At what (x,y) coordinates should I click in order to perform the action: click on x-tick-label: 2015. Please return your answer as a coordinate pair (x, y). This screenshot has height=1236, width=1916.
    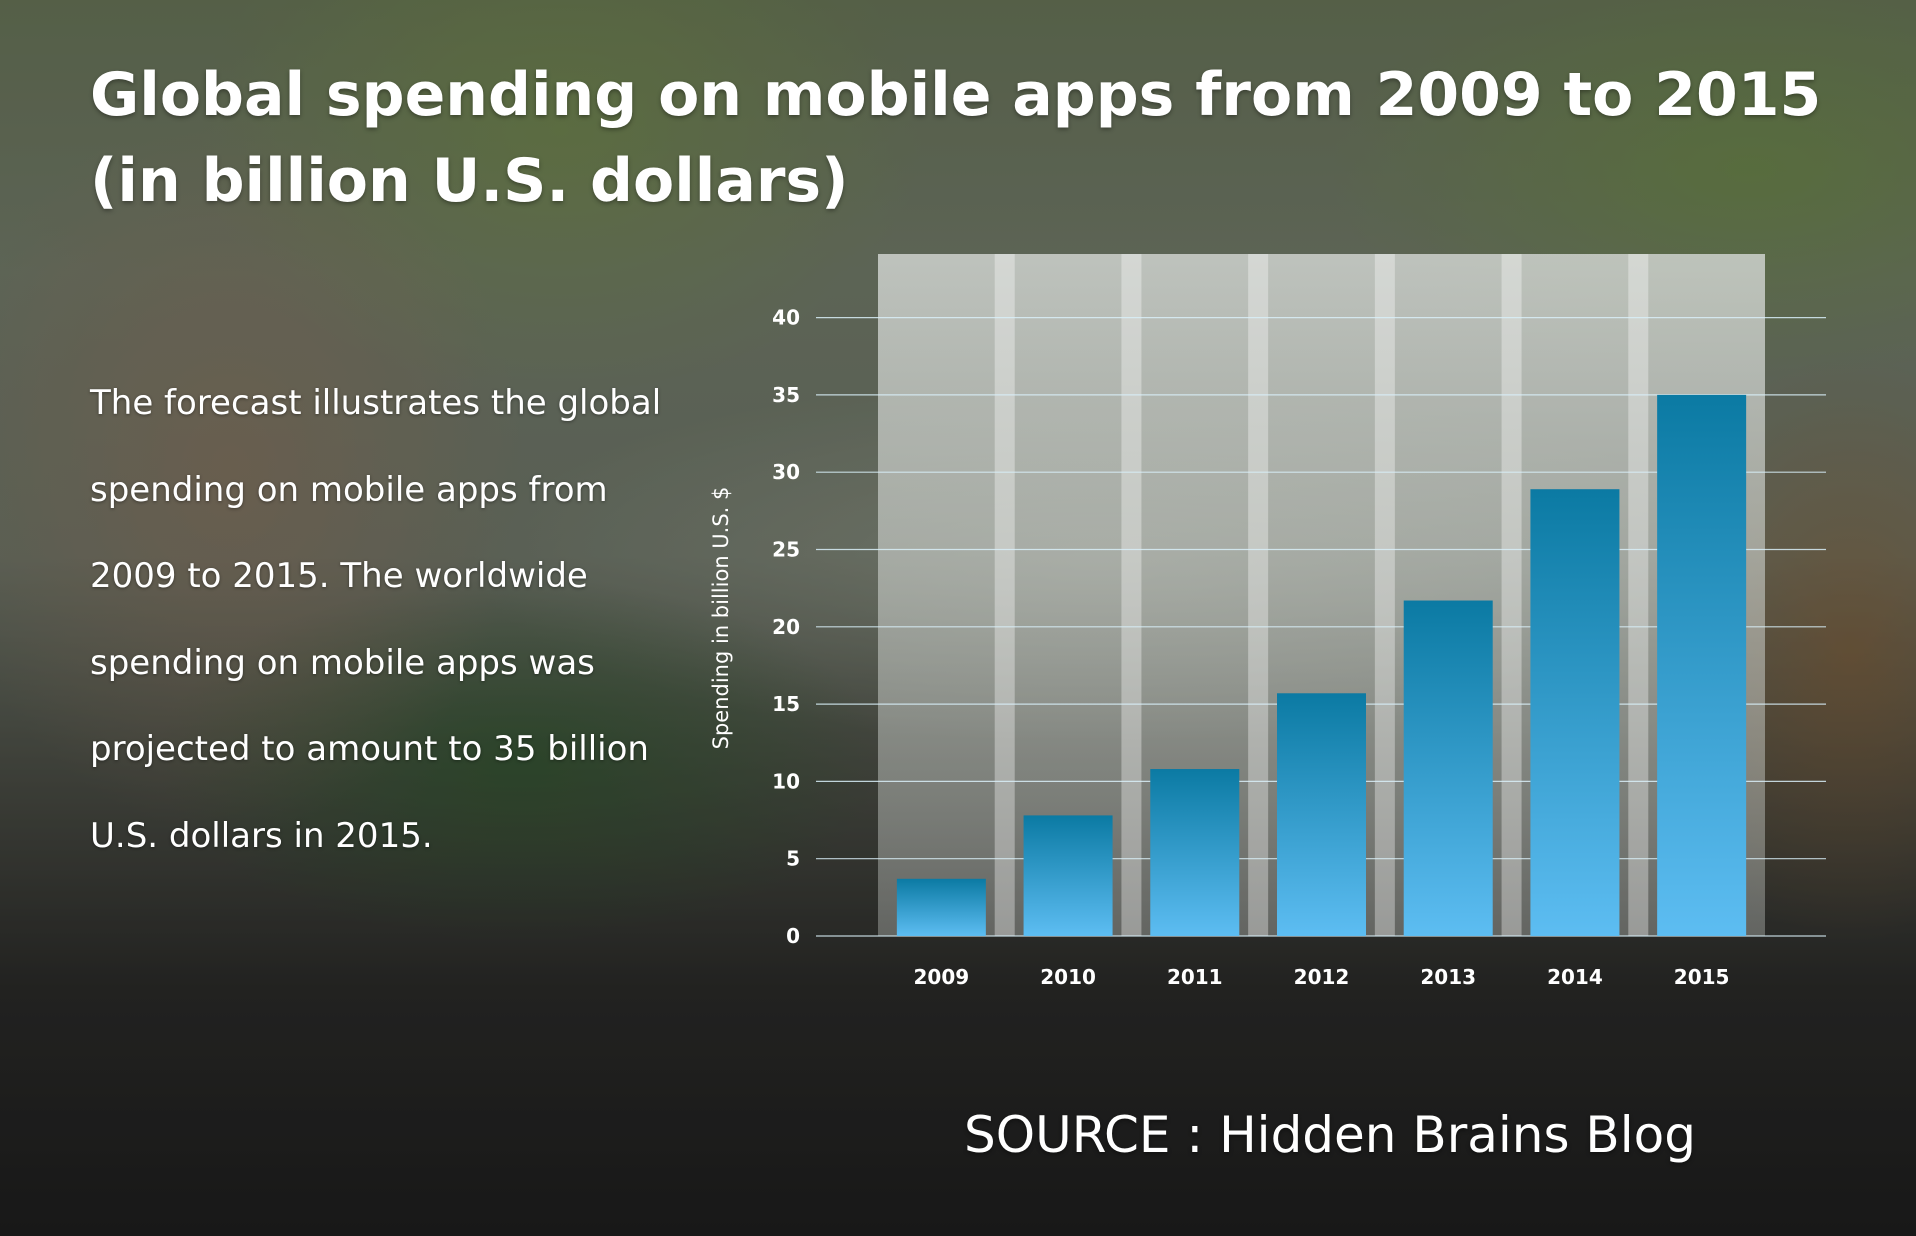
    Looking at the image, I should click on (1702, 977).